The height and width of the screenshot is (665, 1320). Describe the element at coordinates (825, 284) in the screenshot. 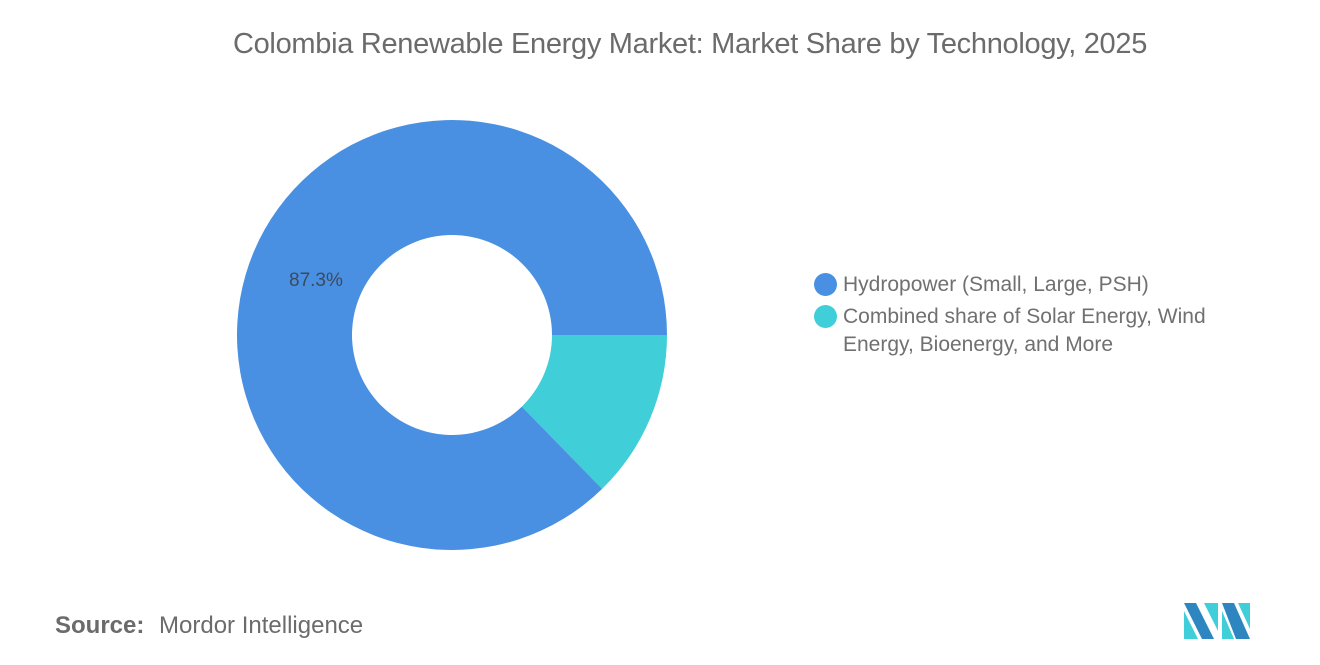

I see `legend-swatch-hydropower-icon` at that location.